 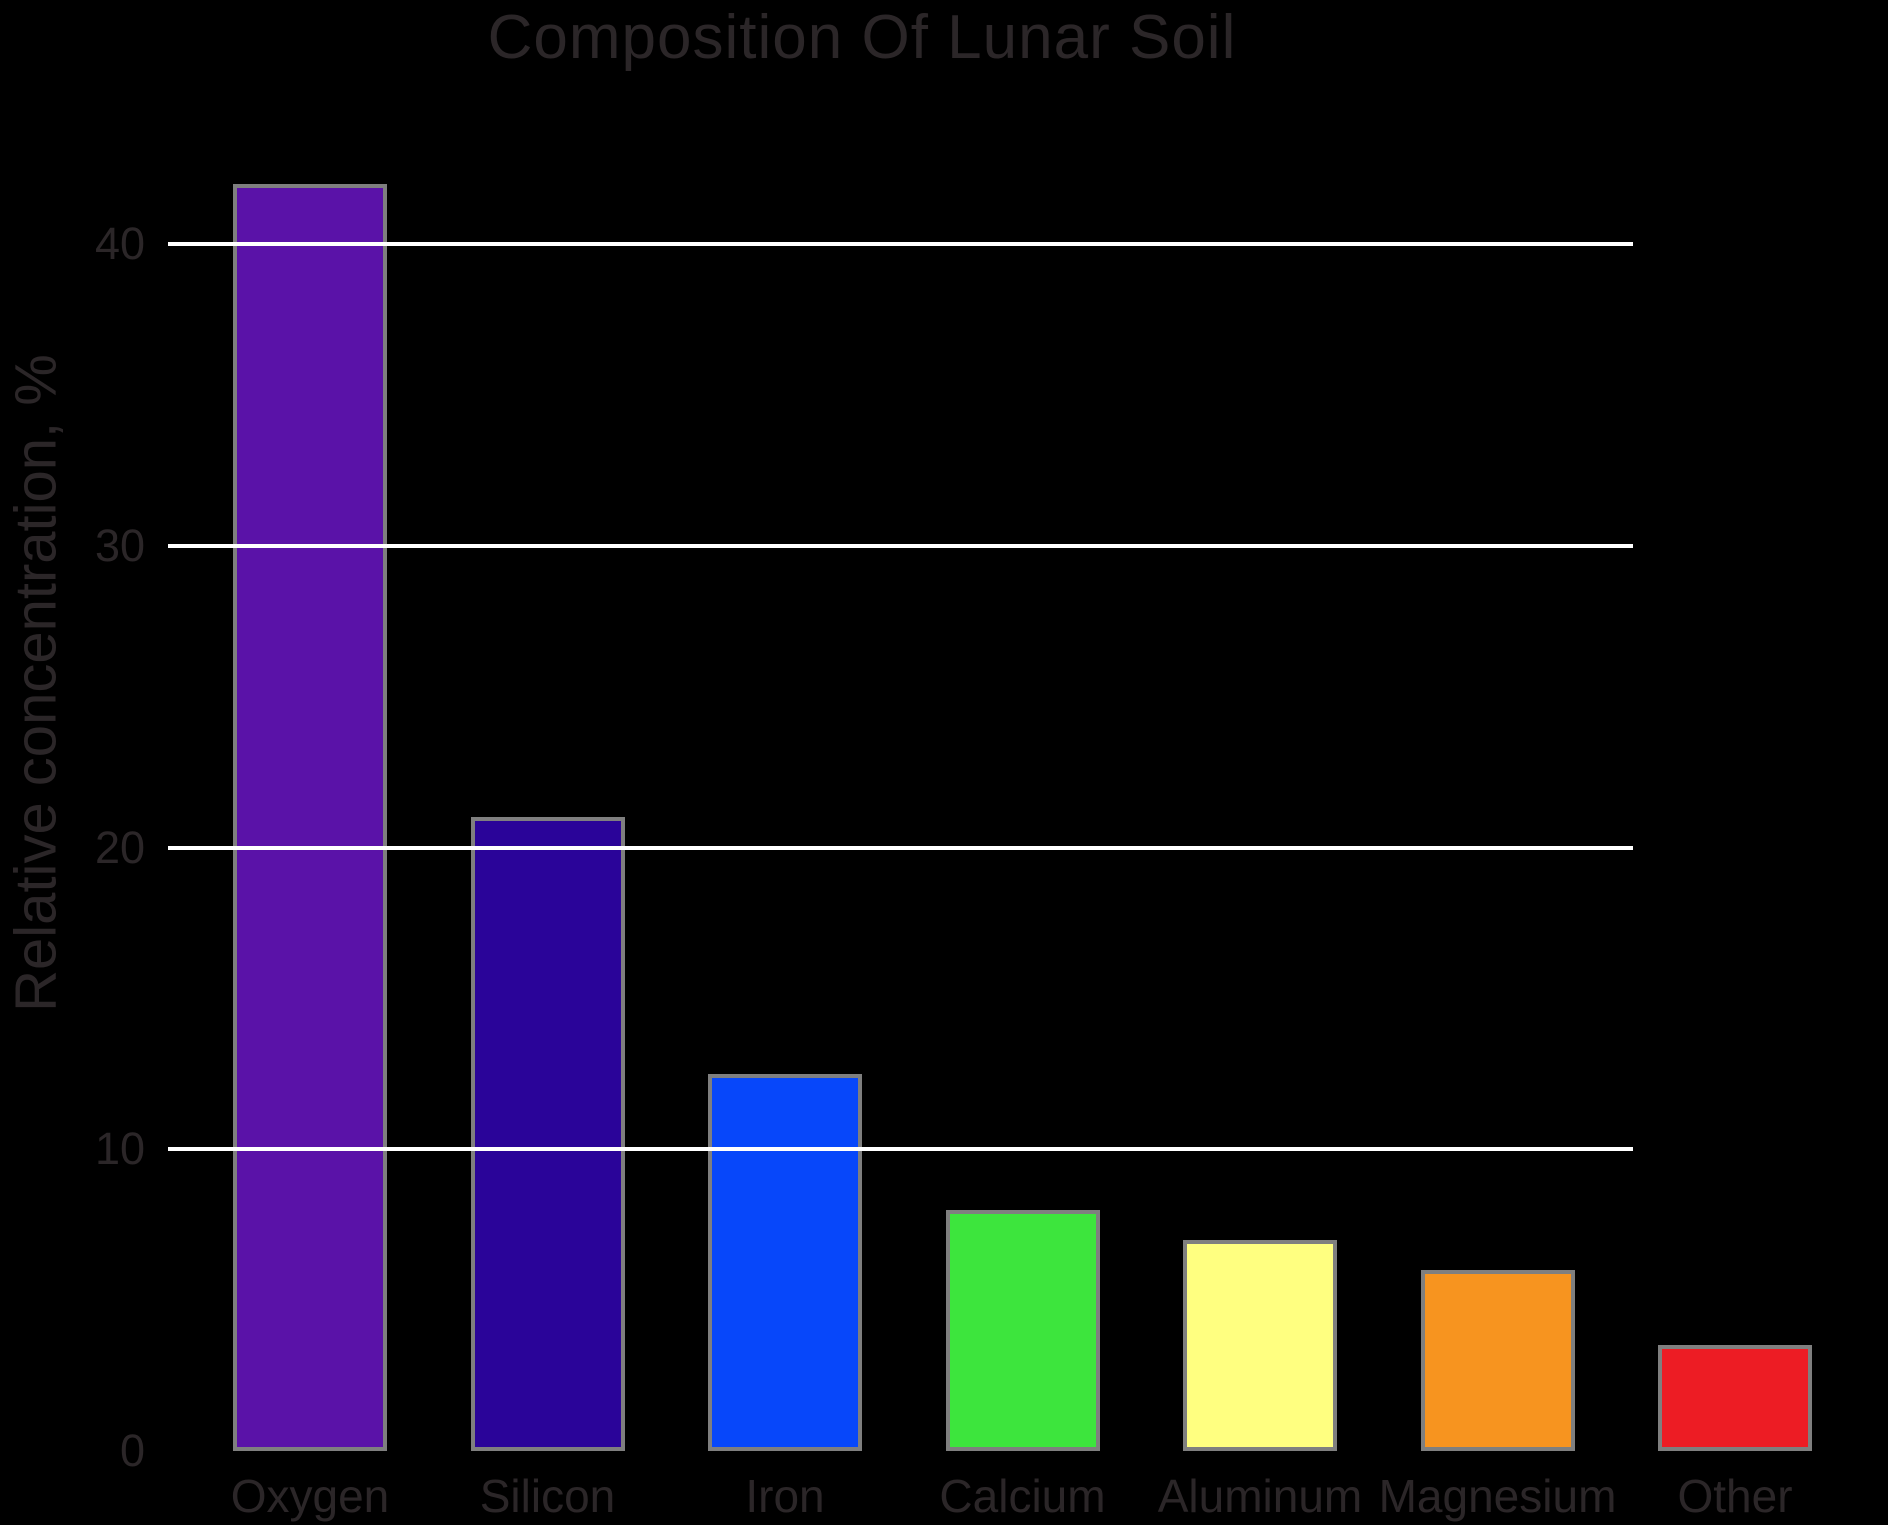 I want to click on y-tick-label-20: 20, so click(x=119, y=847).